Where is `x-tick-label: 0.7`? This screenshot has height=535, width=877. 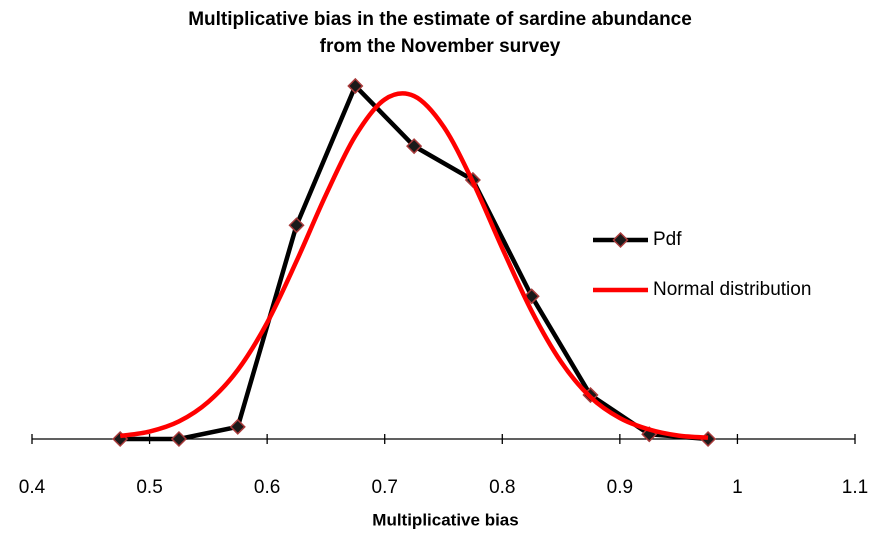 x-tick-label: 0.7 is located at coordinates (385, 487).